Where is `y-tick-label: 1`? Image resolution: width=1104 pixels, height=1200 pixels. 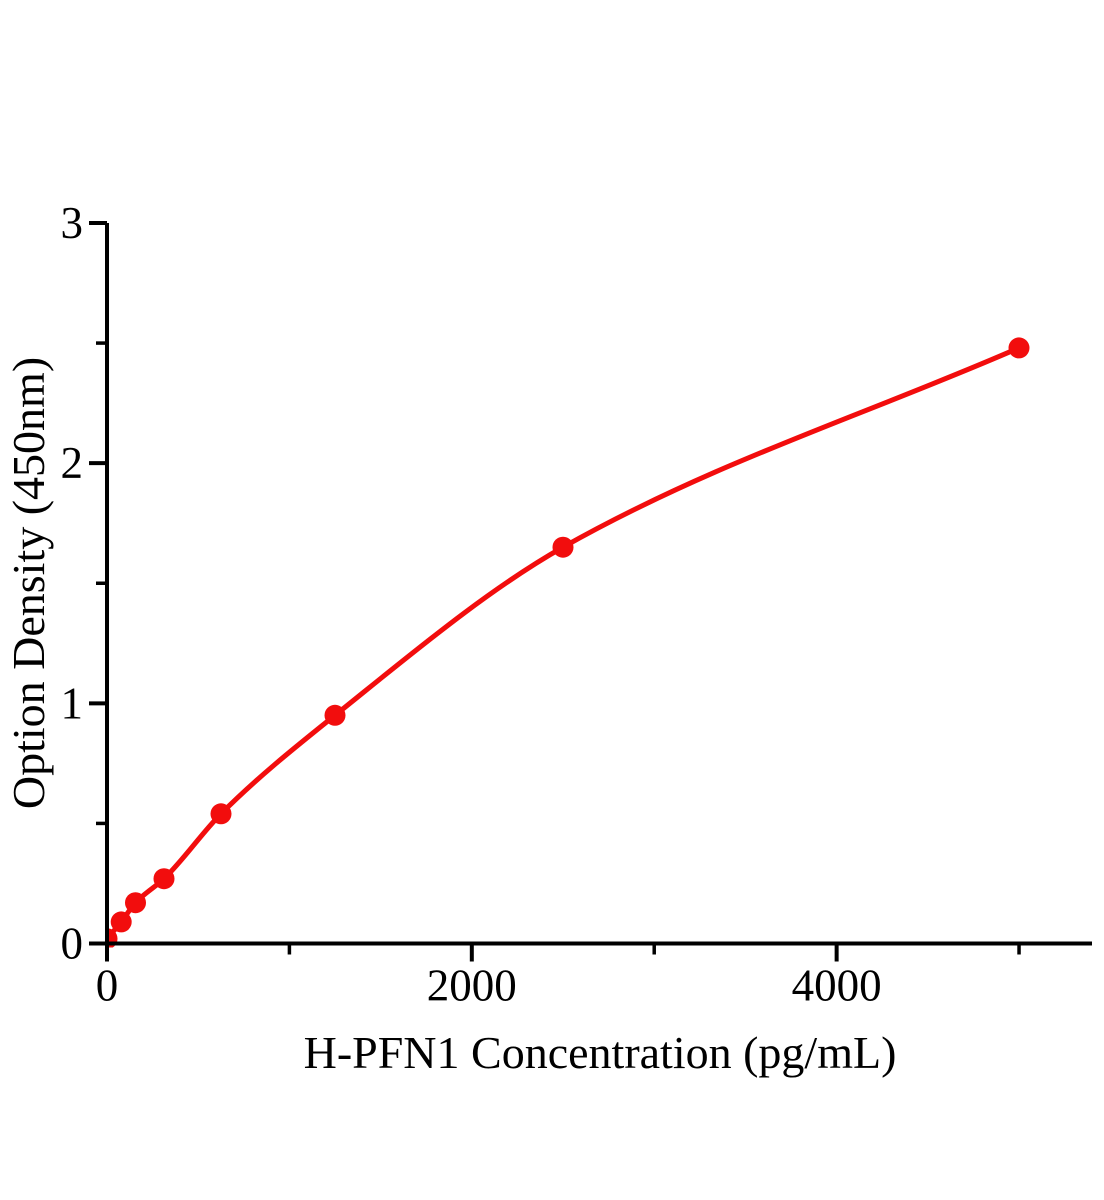 y-tick-label: 1 is located at coordinates (72, 703).